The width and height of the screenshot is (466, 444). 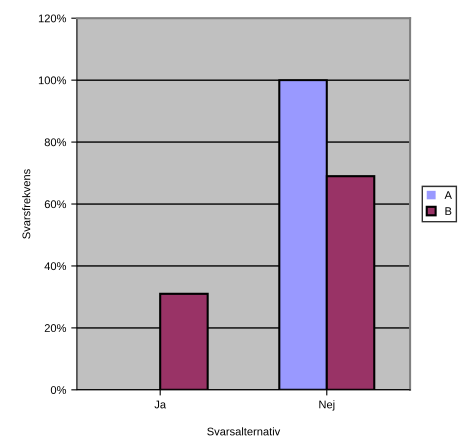 What do you see at coordinates (52, 80) in the screenshot?
I see `y-tick-label: 100%` at bounding box center [52, 80].